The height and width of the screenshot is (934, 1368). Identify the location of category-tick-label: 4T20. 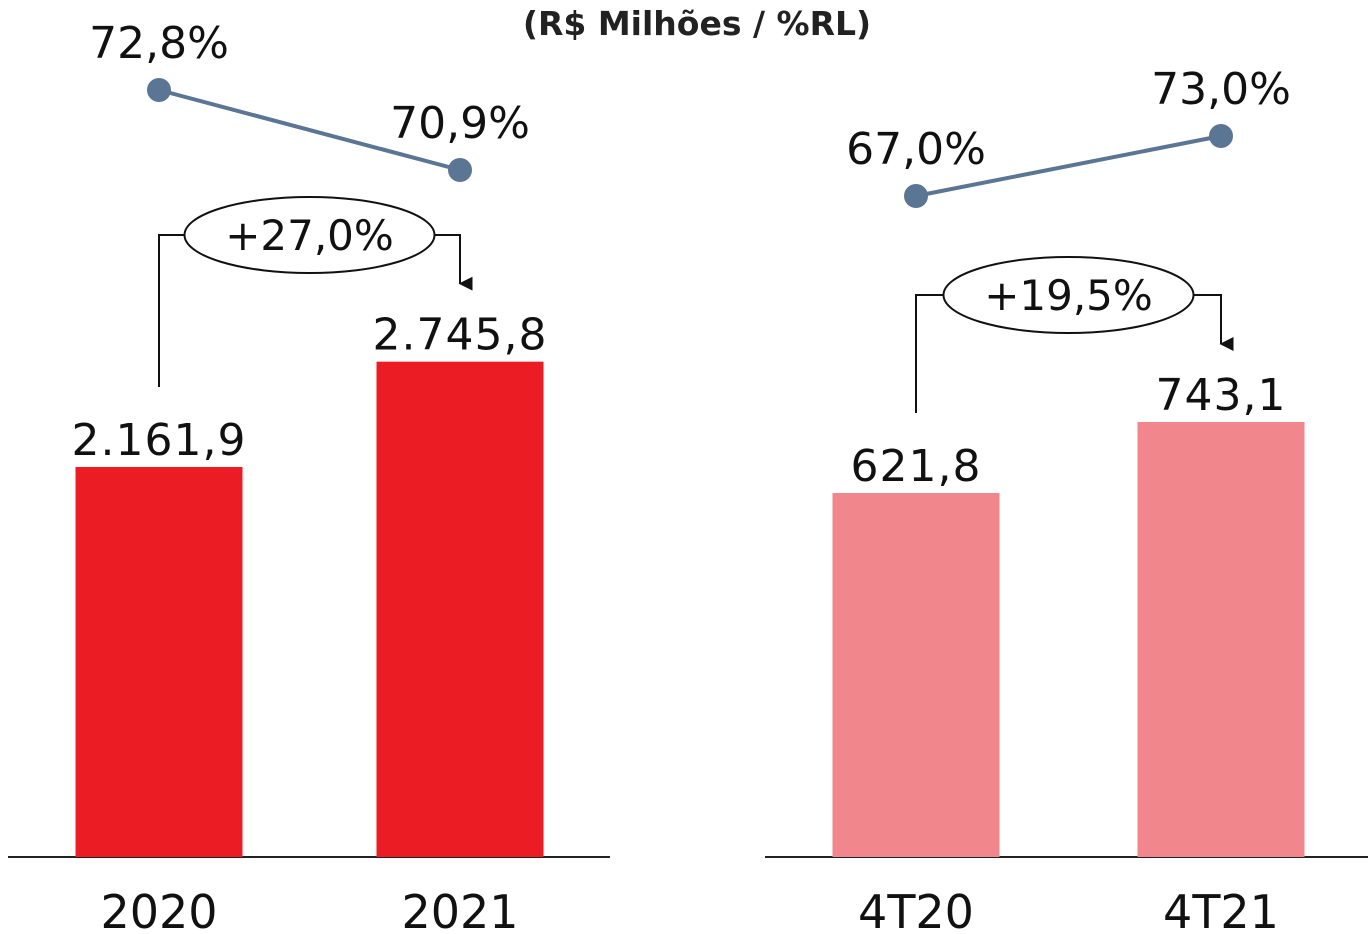
(916, 909).